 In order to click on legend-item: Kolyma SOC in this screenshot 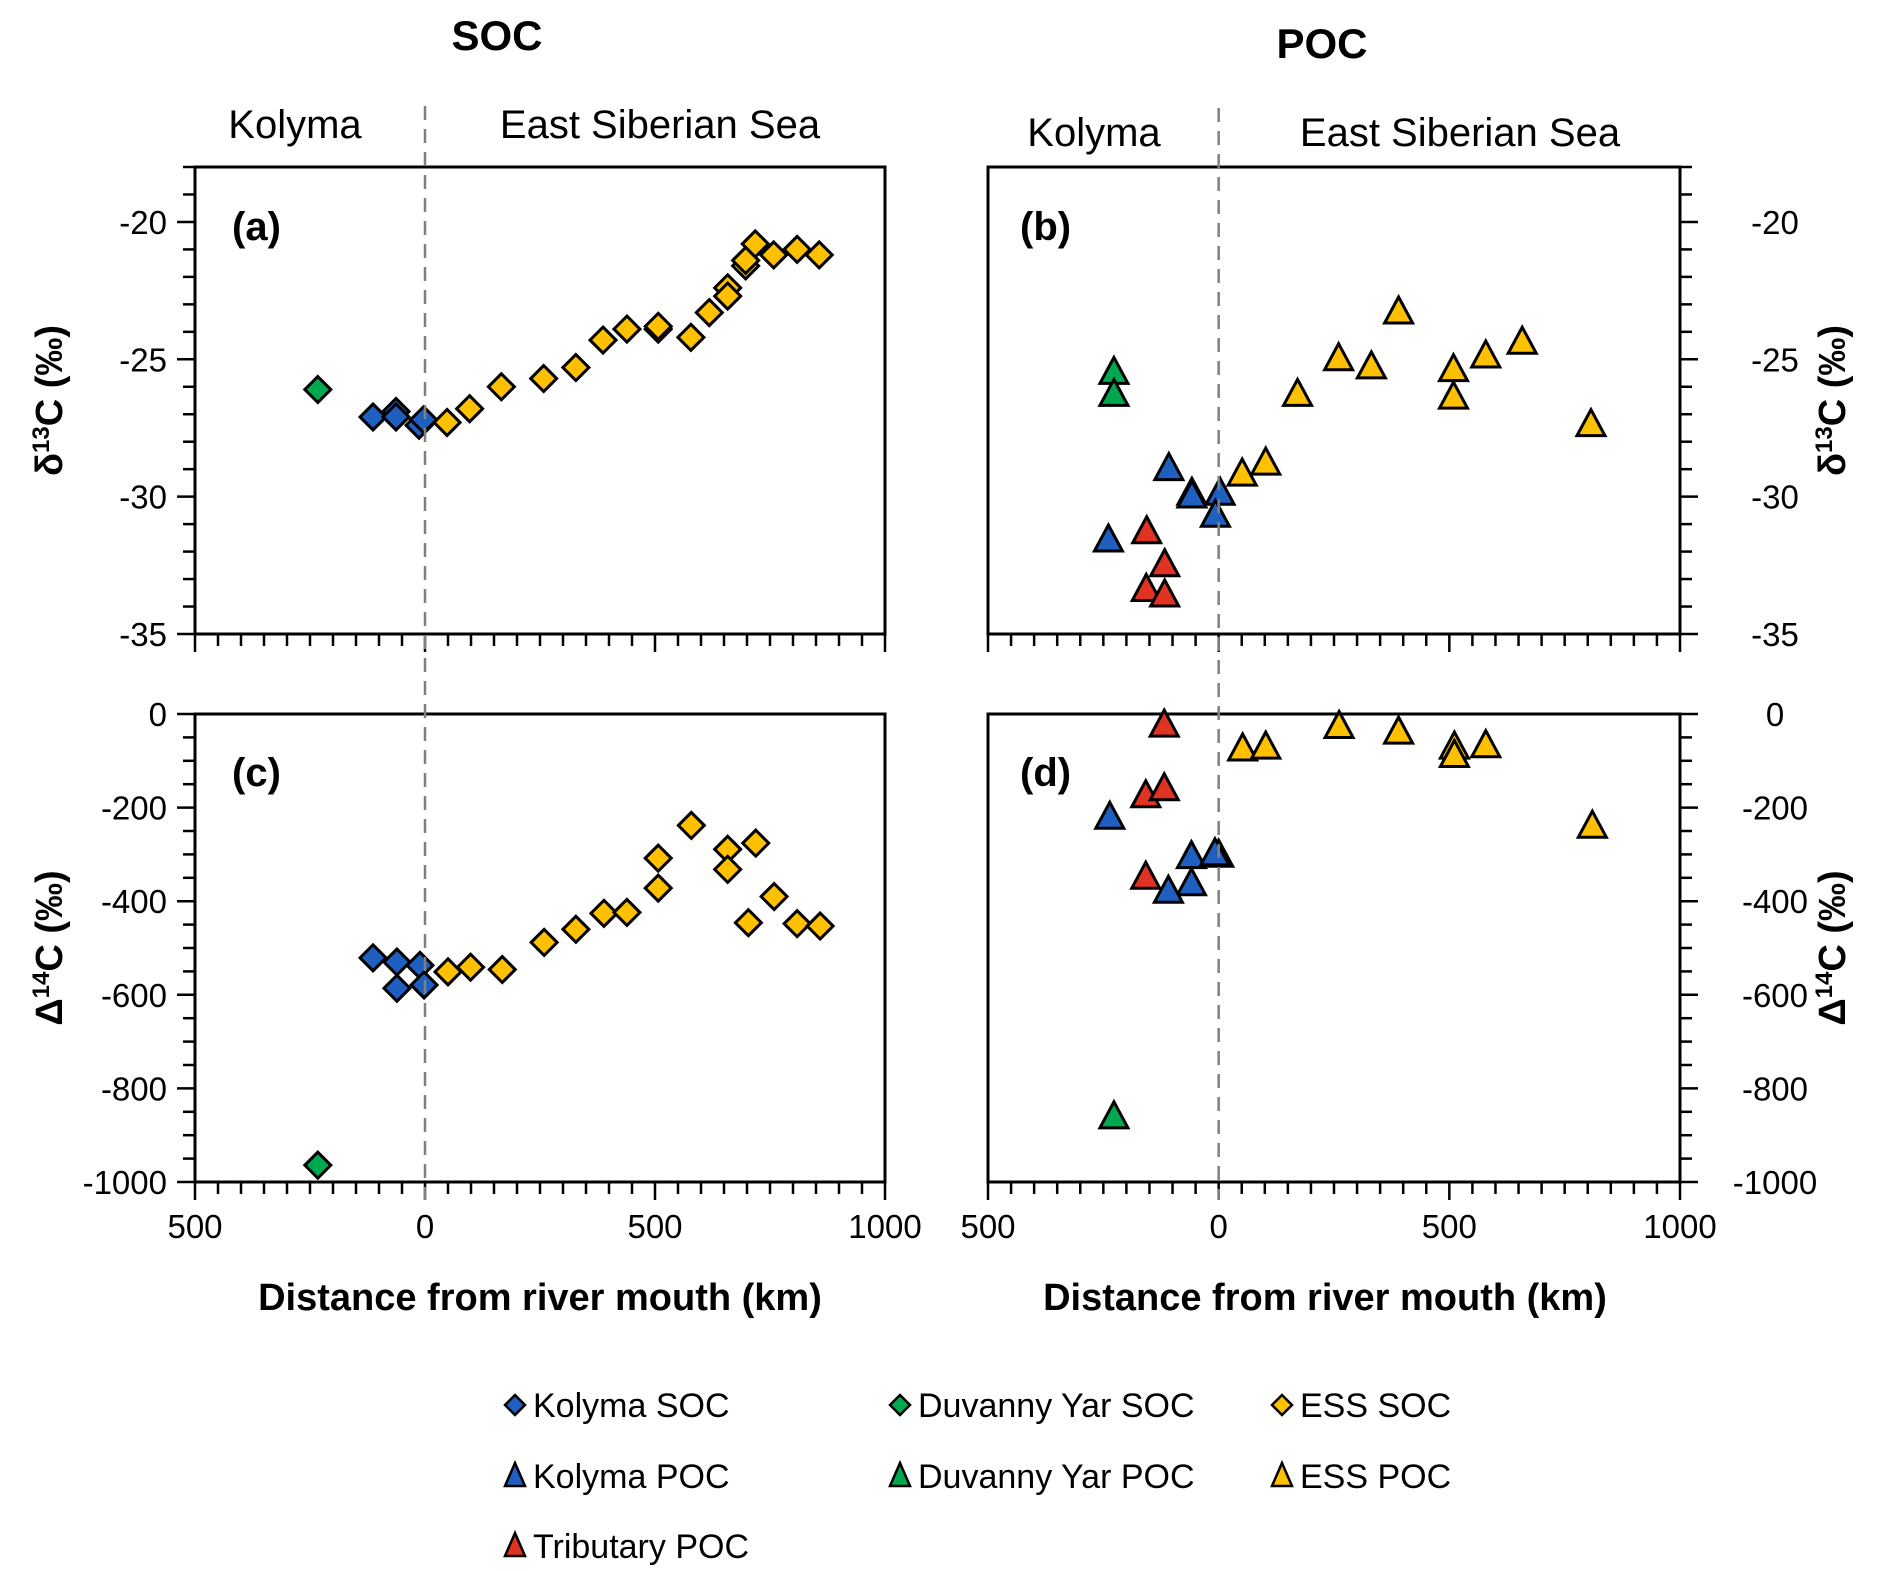, I will do `click(616, 1406)`.